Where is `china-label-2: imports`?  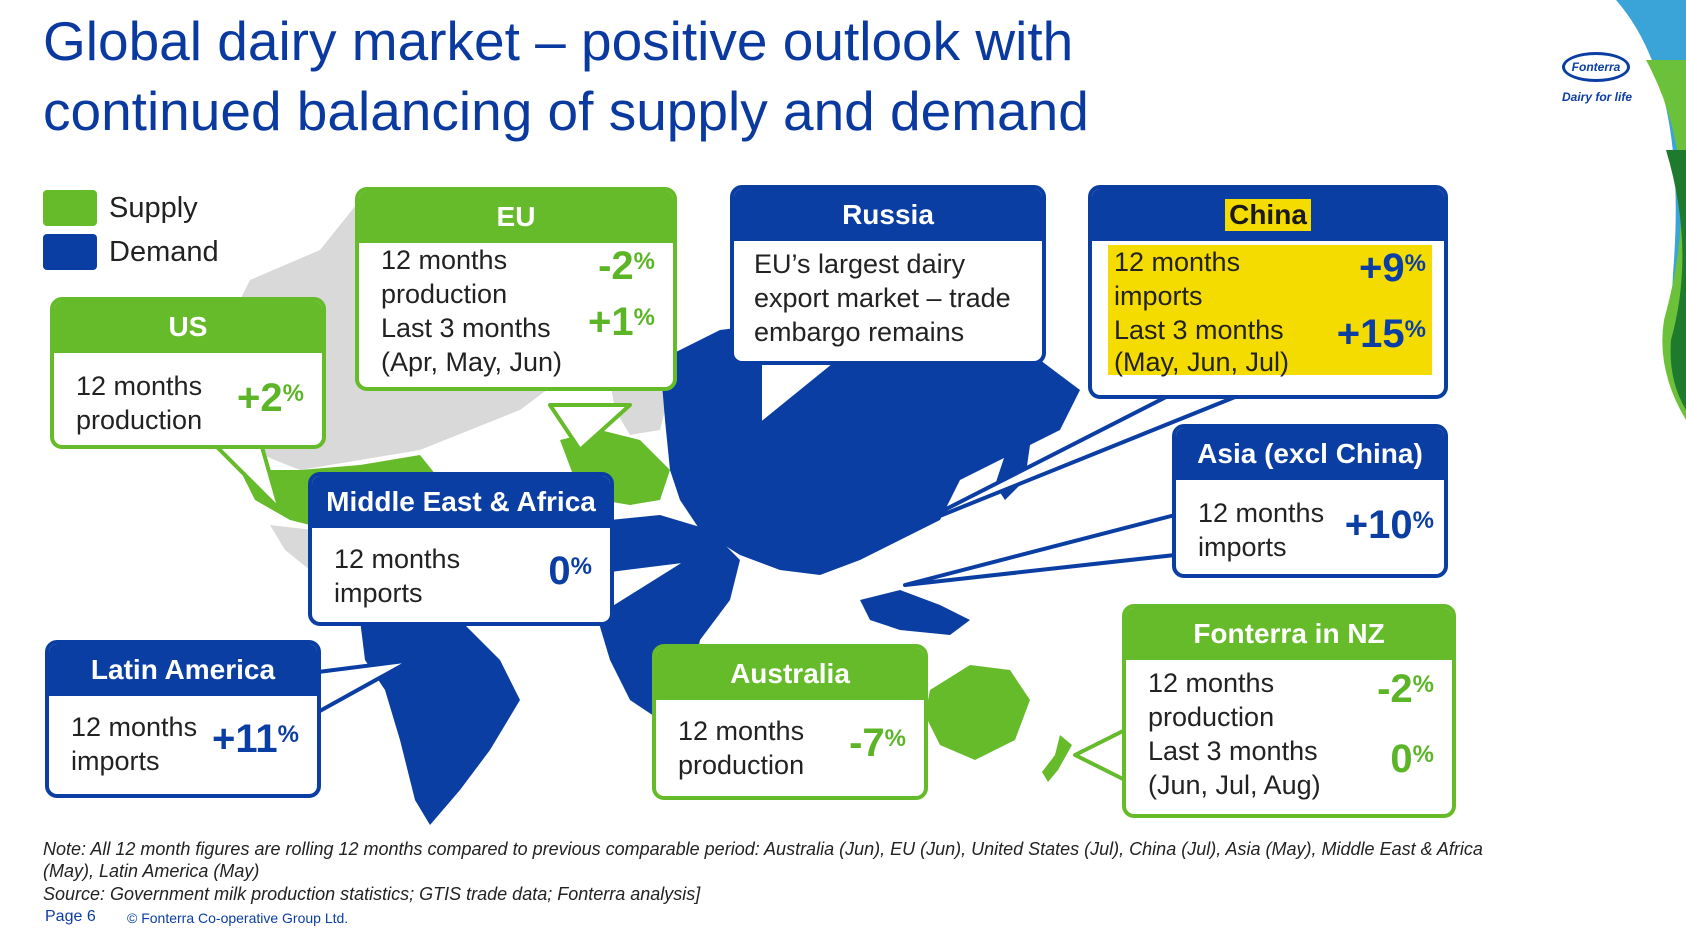 china-label-2: imports is located at coordinates (1158, 296).